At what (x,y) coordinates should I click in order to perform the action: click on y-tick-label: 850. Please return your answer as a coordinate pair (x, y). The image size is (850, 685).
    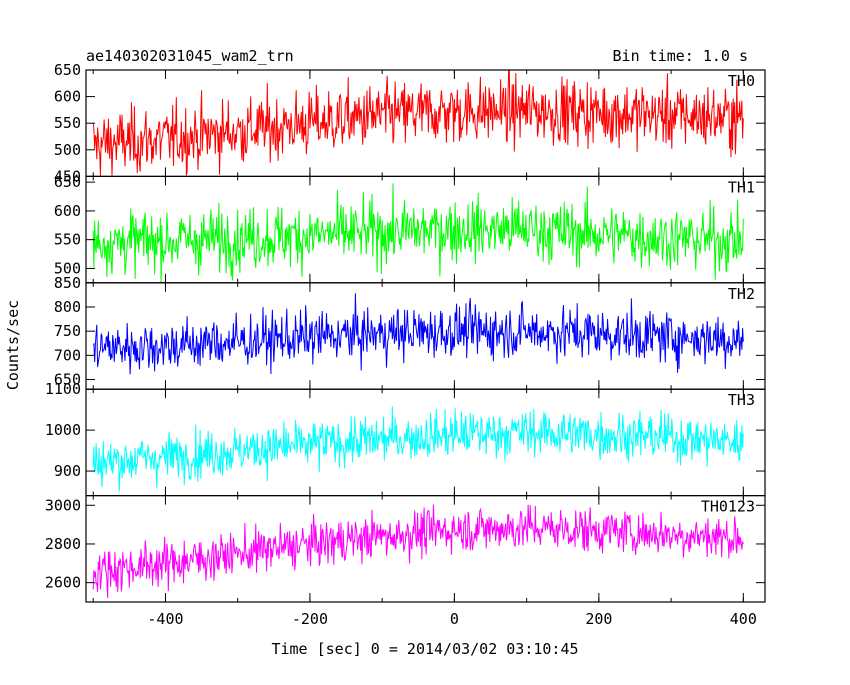
    Looking at the image, I should click on (67, 283).